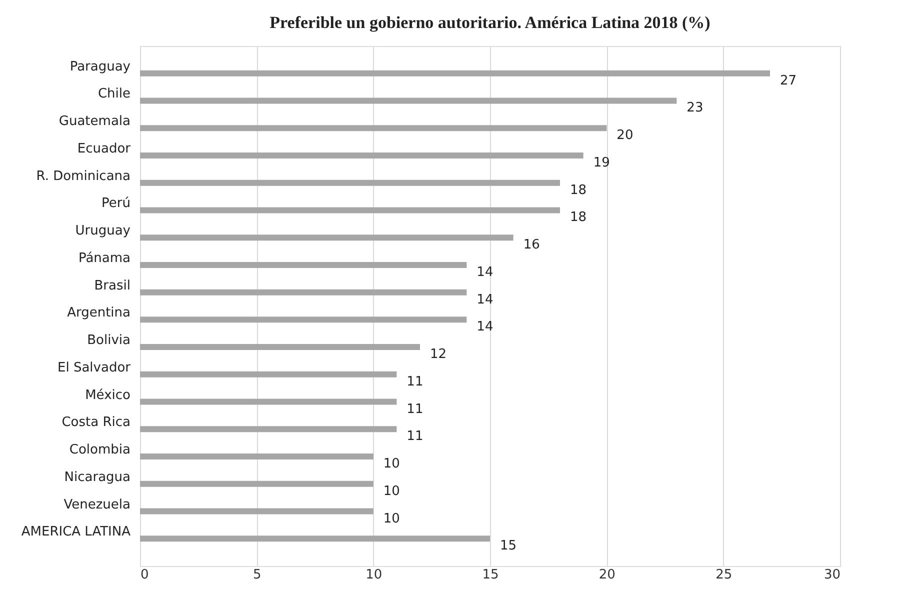 This screenshot has width=910, height=606. I want to click on y-tick-label: Argentina, so click(98, 313).